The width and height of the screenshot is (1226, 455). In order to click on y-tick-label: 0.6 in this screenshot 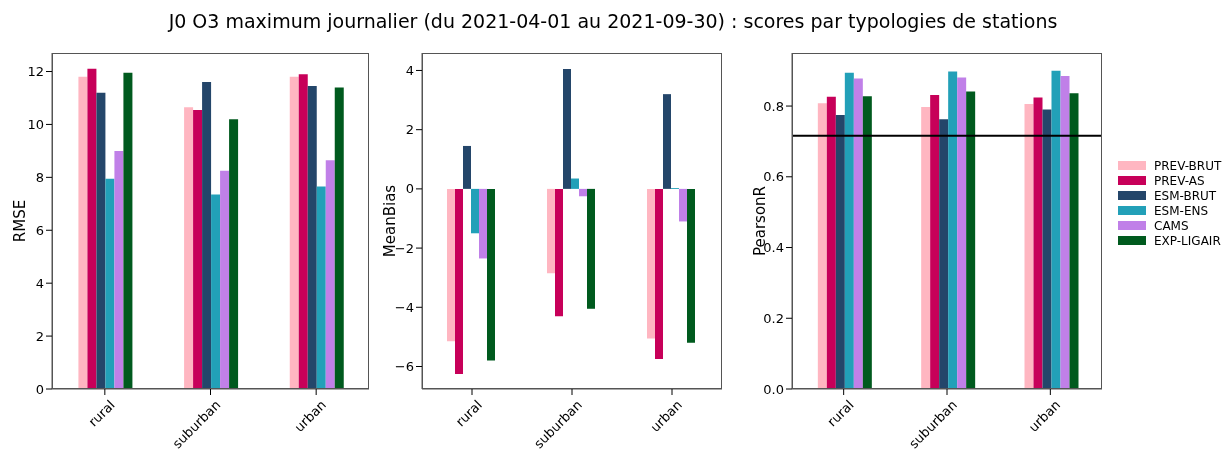, I will do `click(773, 177)`.